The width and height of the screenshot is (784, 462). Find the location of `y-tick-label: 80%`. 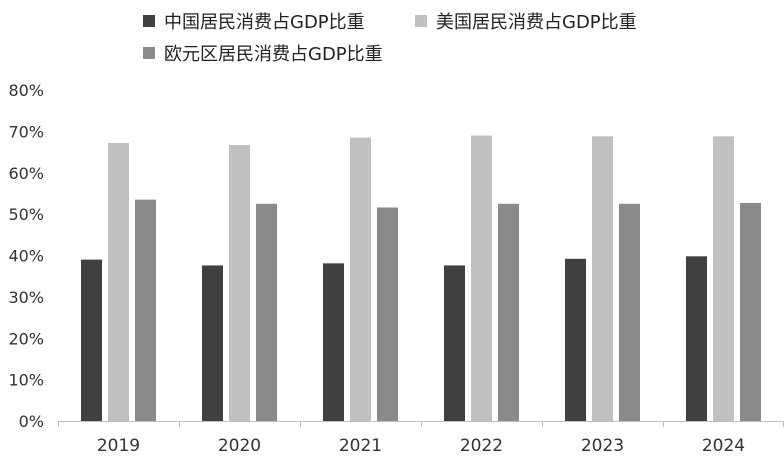

y-tick-label: 80% is located at coordinates (26, 90).